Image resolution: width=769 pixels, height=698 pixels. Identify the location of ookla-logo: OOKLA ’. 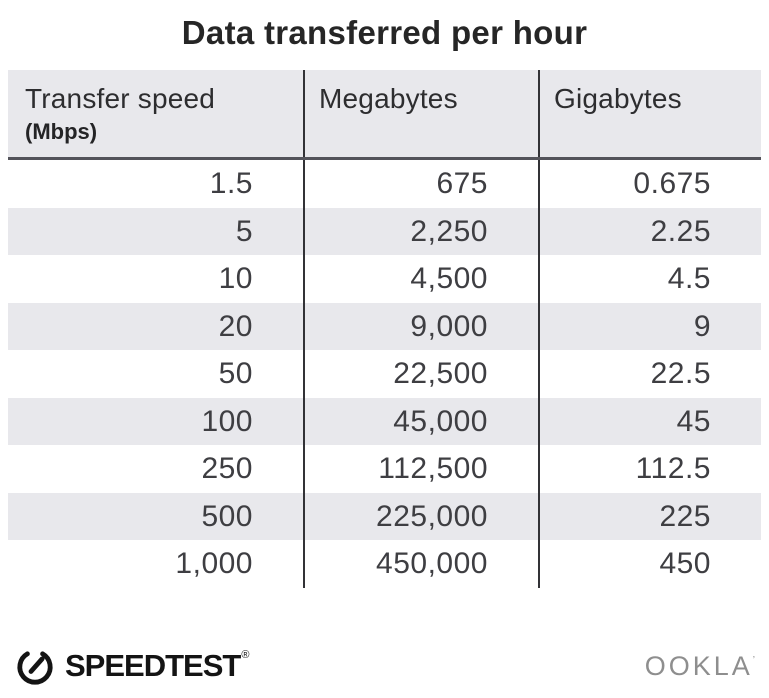
(700, 666).